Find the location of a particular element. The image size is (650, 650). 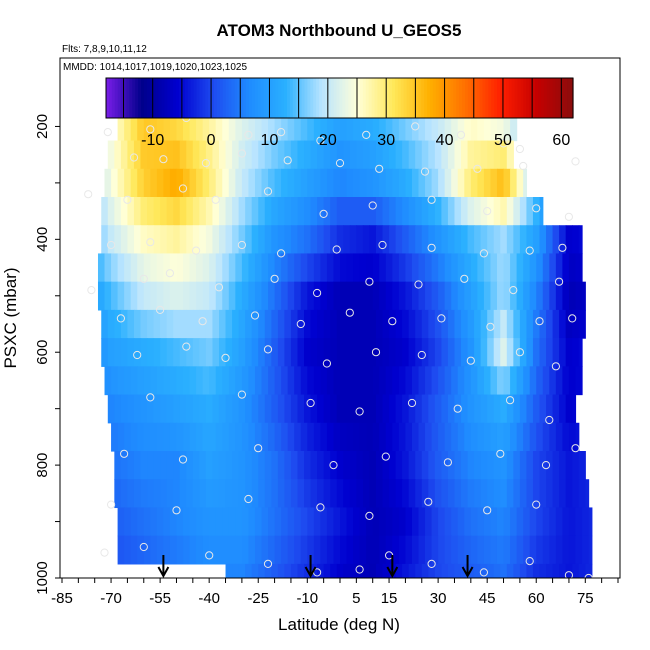

colorbar-border is located at coordinates (339, 98).